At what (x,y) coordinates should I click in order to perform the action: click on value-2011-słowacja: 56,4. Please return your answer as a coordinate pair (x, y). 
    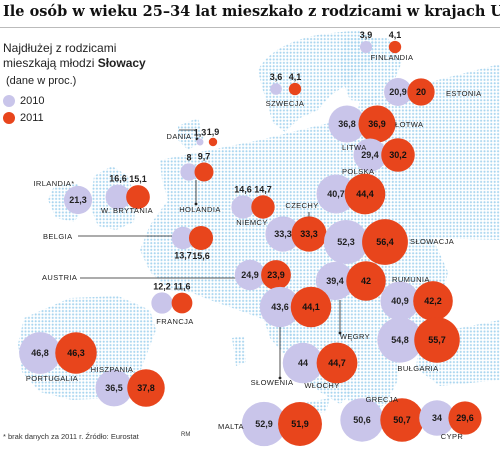
    Looking at the image, I should click on (385, 242).